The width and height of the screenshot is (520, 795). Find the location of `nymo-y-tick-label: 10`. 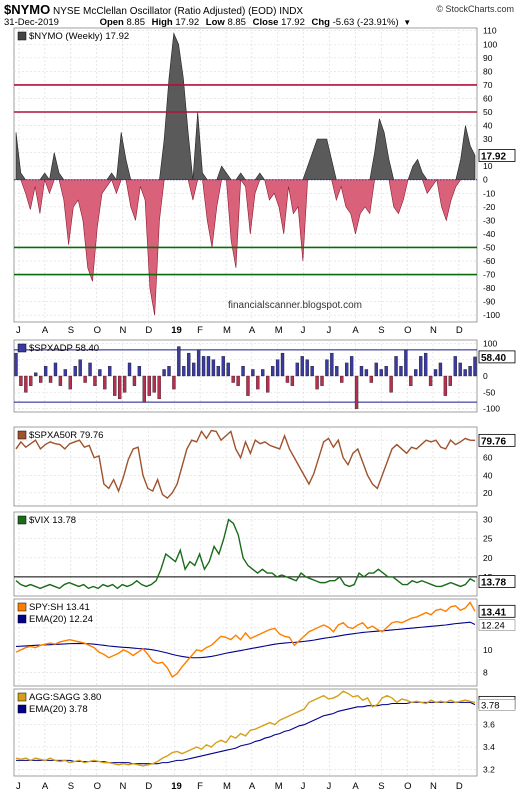

nymo-y-tick-label: 10 is located at coordinates (488, 166).